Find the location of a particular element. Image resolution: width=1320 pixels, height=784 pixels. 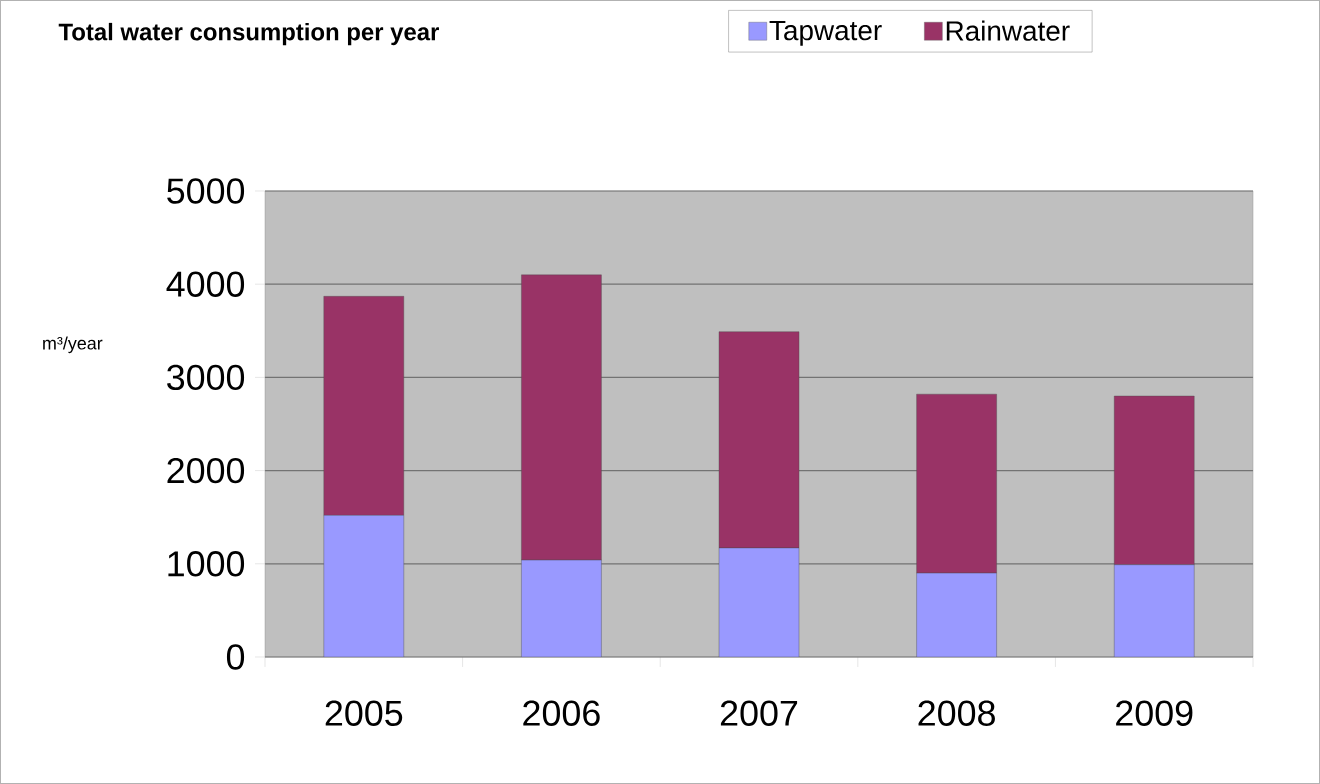

y-tick-label: 1000 is located at coordinates (206, 564).